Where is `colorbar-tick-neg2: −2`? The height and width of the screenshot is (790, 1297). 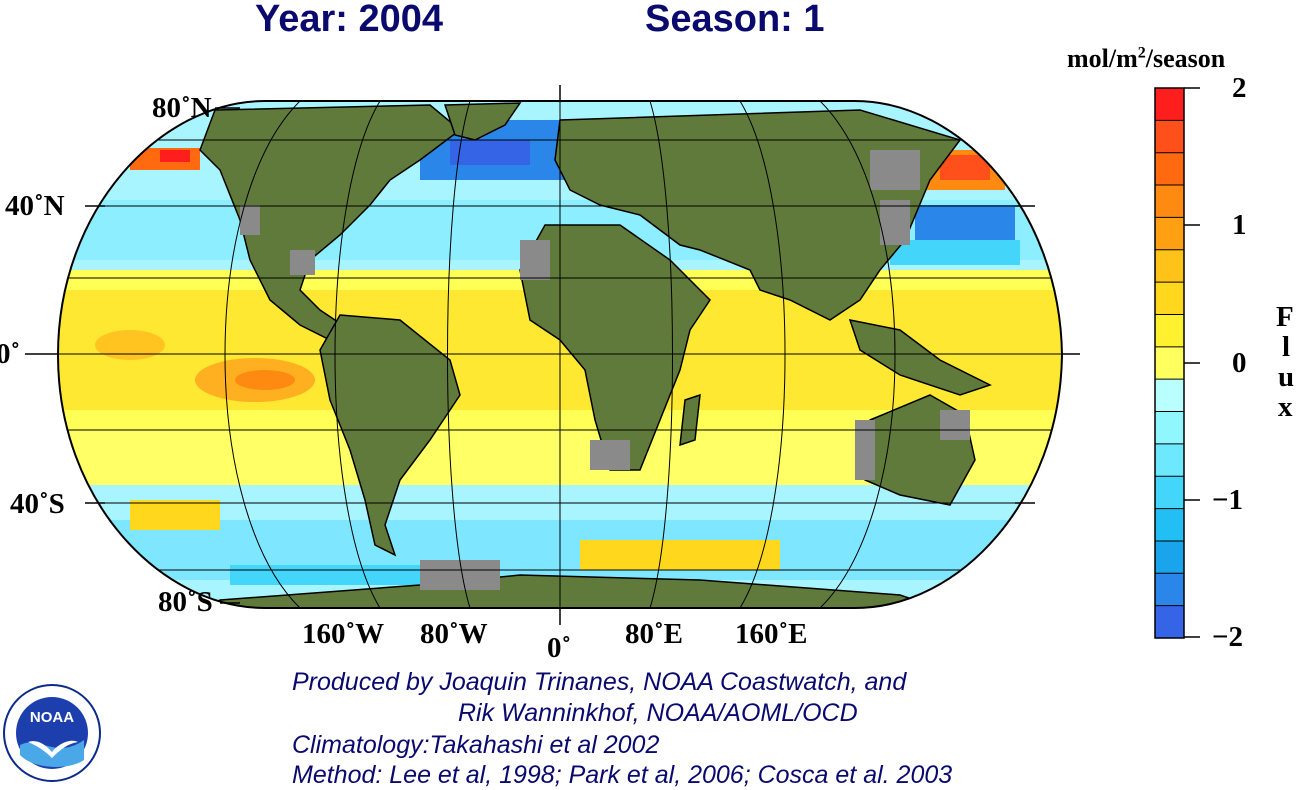 colorbar-tick-neg2: −2 is located at coordinates (1228, 637).